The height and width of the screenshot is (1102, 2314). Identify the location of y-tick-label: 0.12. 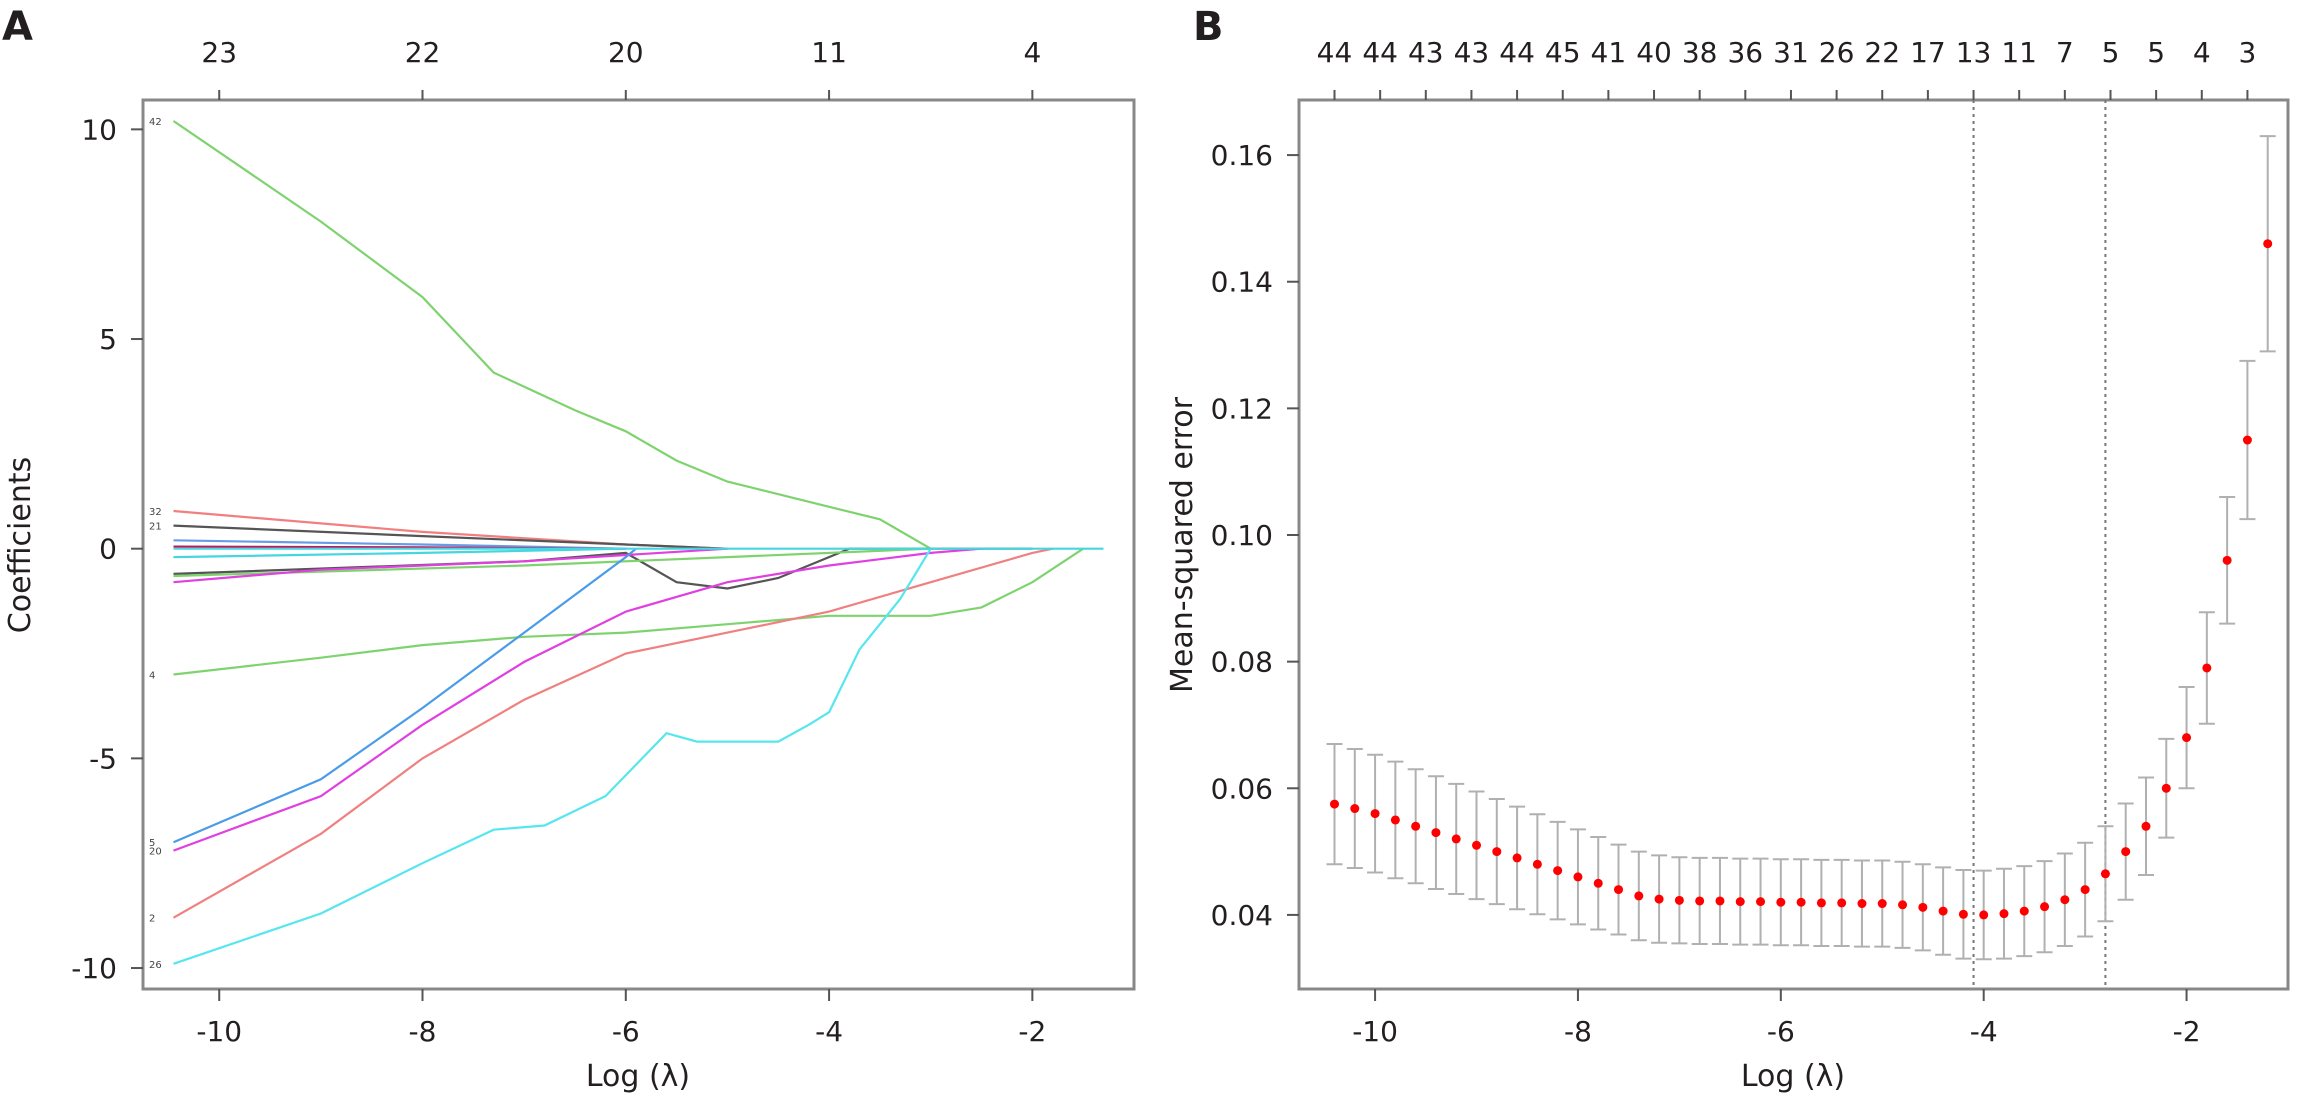
(1242, 408).